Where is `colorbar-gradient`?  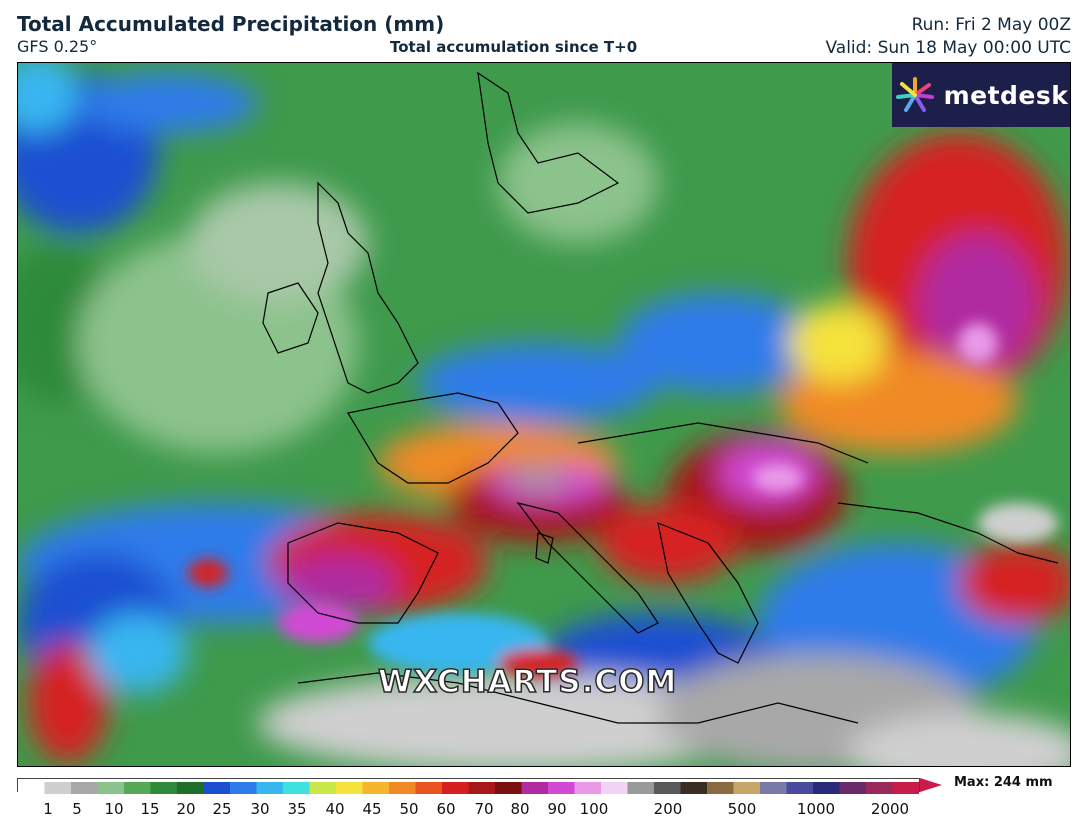
colorbar-gradient is located at coordinates (469, 788).